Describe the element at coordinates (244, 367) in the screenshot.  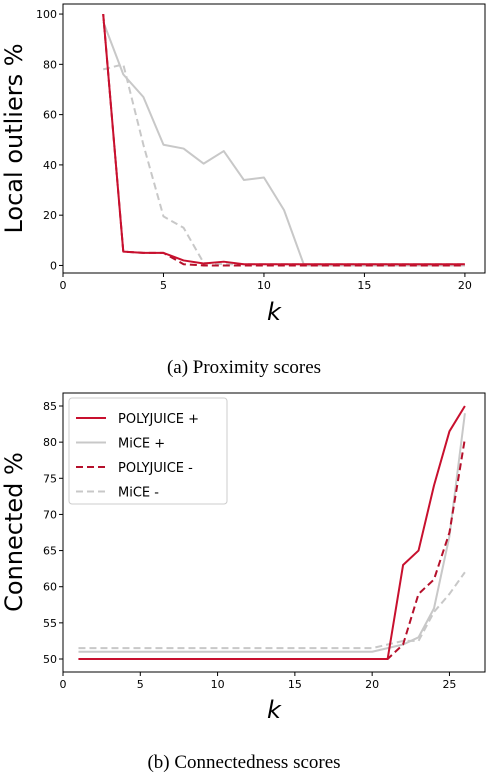
I see `caption: (a) Proximity scores` at that location.